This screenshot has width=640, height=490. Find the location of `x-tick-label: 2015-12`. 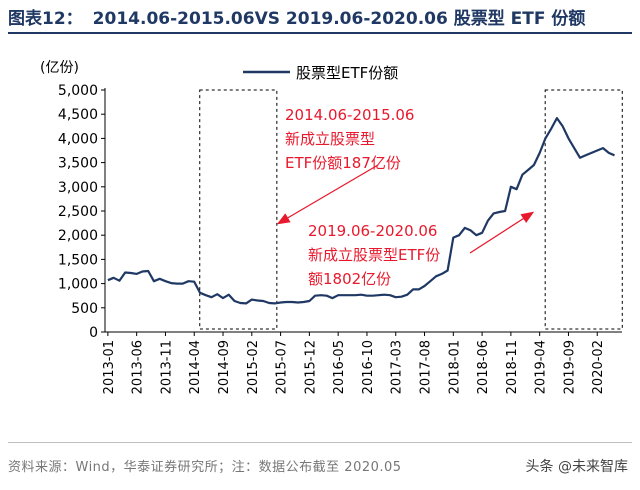

x-tick-label: 2015-12 is located at coordinates (310, 367).